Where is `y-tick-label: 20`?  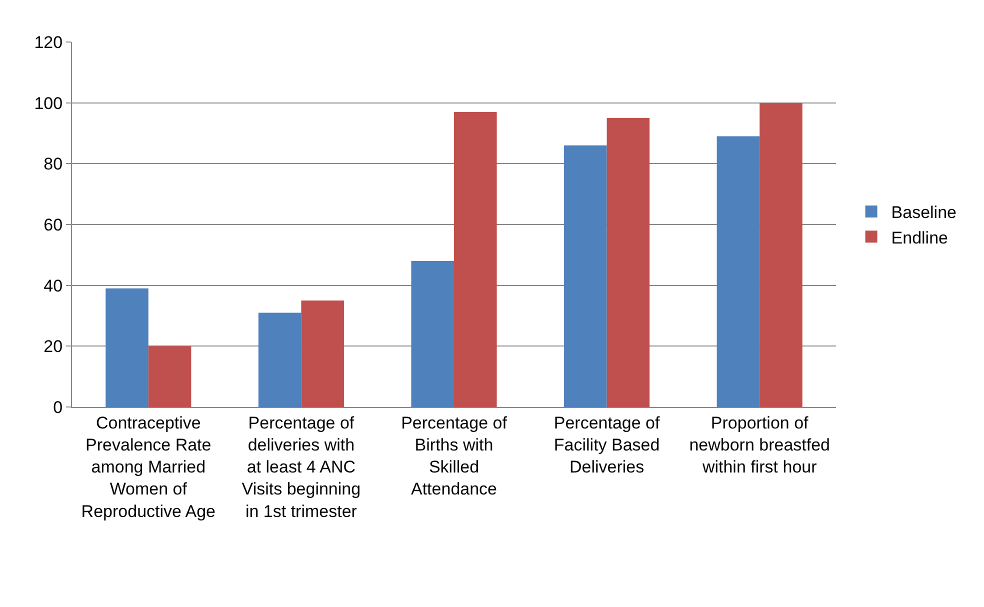
y-tick-label: 20 is located at coordinates (53, 346).